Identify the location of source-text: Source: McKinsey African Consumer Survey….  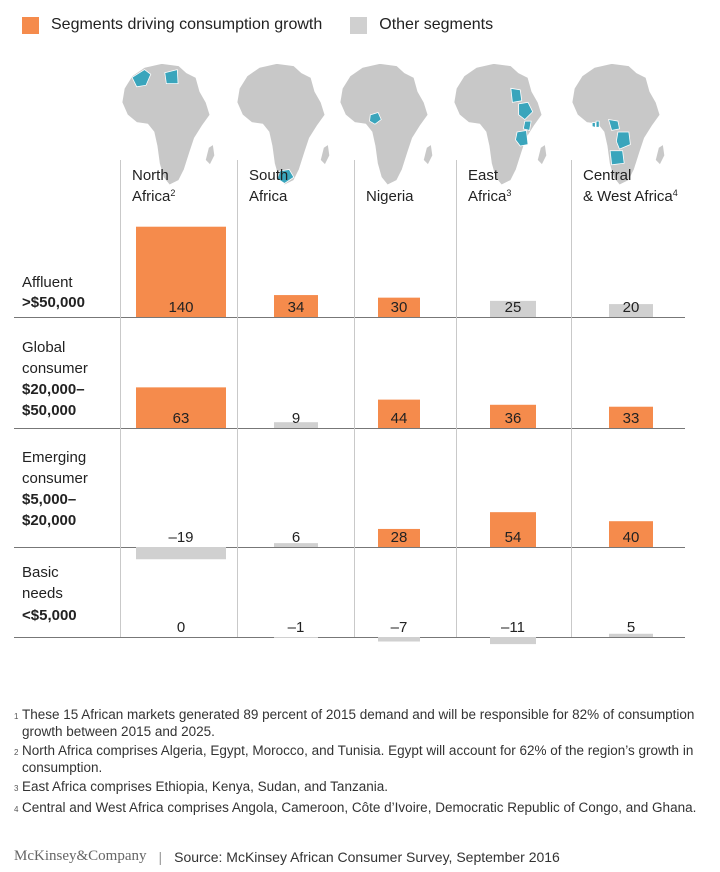
(367, 856).